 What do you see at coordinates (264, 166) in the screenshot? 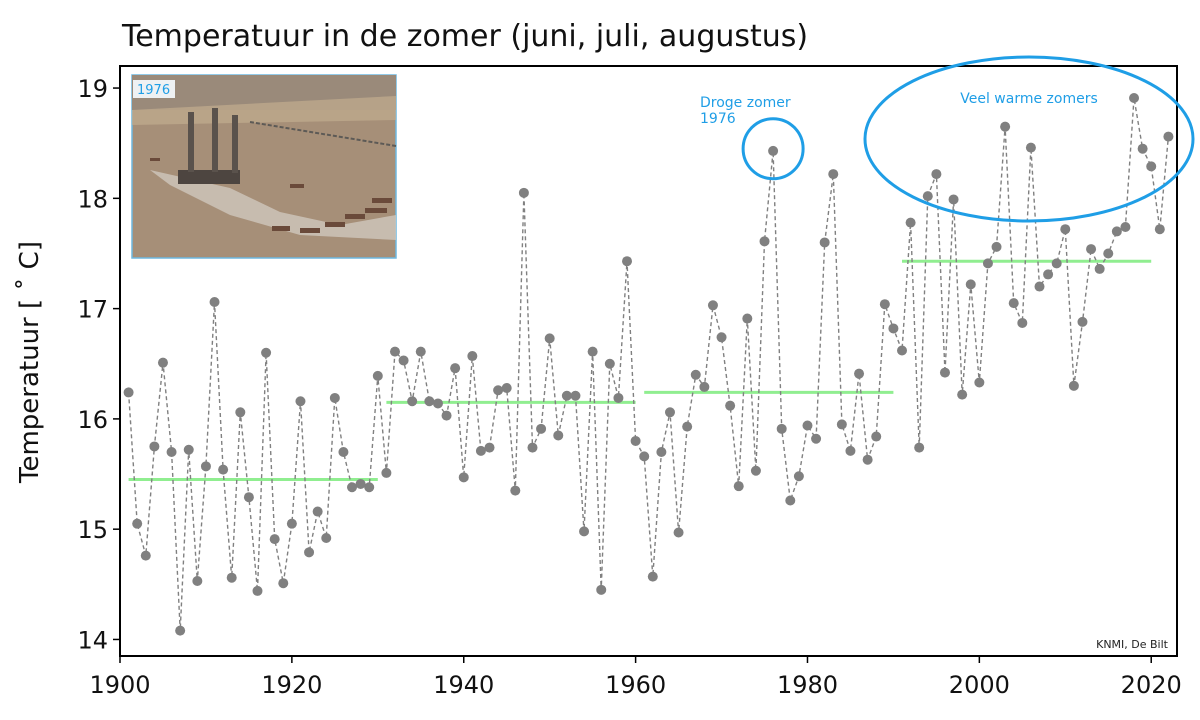
I see `inset-photo: 1976` at bounding box center [264, 166].